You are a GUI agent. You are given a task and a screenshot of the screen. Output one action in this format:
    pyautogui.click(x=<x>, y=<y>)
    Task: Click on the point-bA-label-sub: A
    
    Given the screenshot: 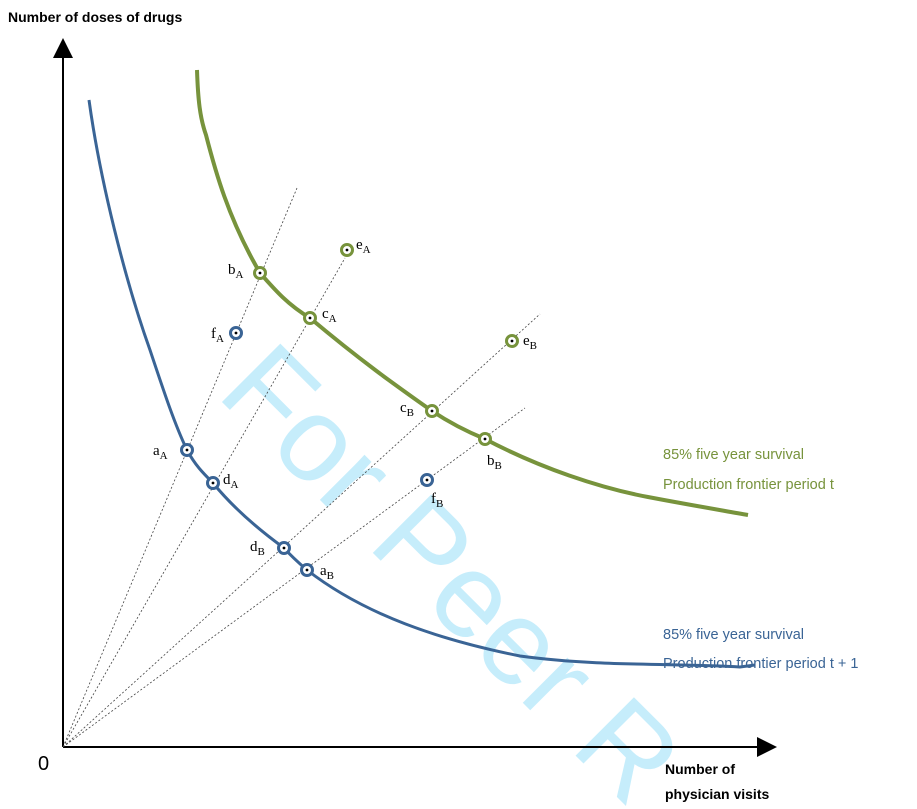 What is the action you would take?
    pyautogui.click(x=240, y=275)
    